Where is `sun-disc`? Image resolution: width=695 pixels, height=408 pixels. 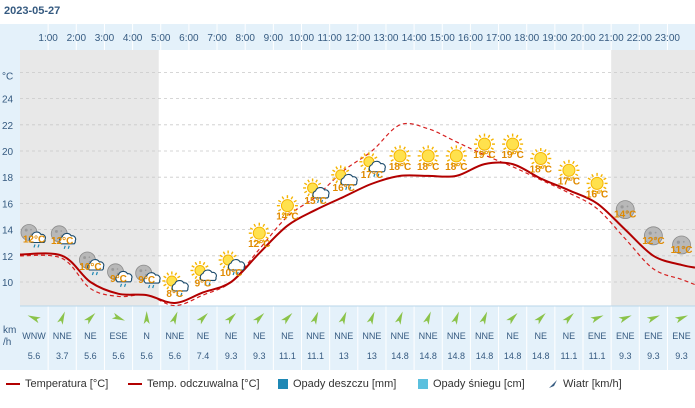
sun-disc is located at coordinates (484, 144).